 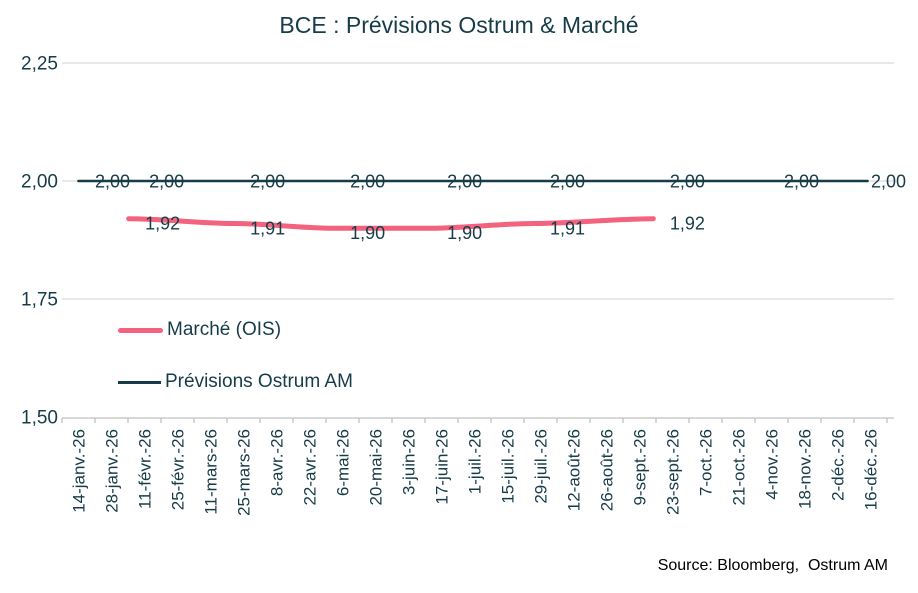 What do you see at coordinates (541, 466) in the screenshot?
I see `x-tick-label: 29-juil.-26` at bounding box center [541, 466].